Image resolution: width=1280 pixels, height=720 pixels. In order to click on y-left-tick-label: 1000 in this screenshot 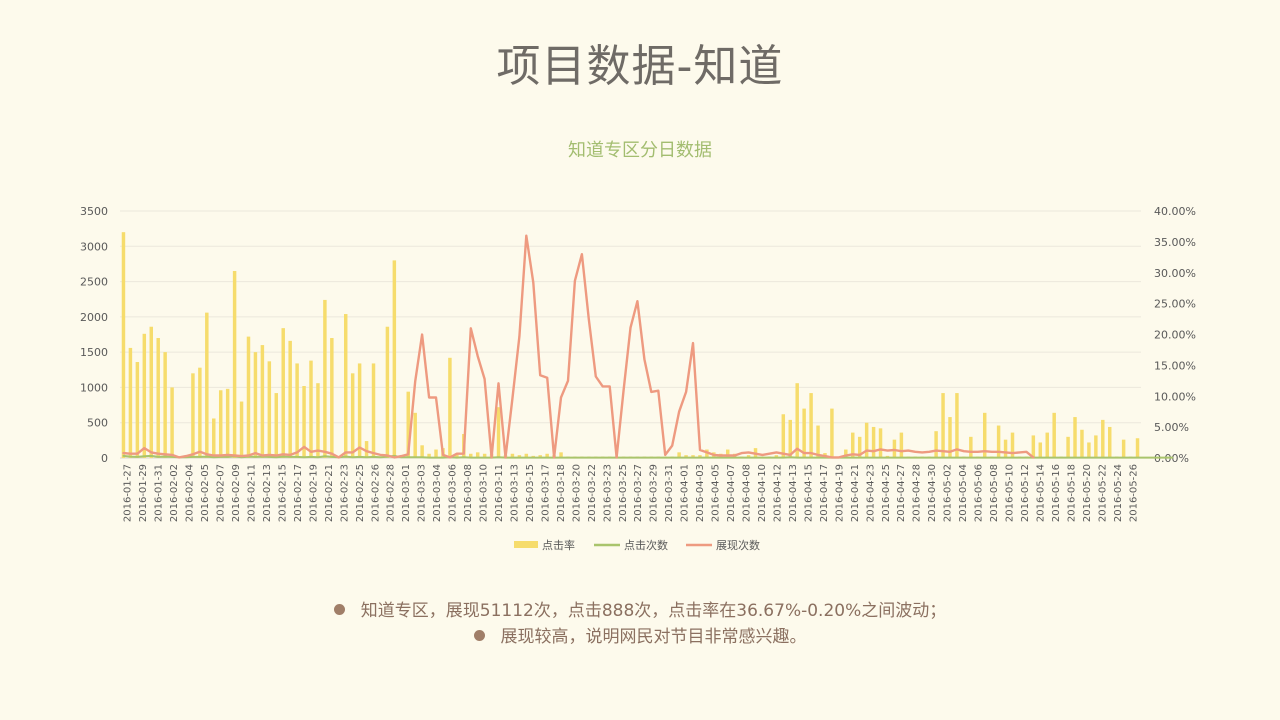, I will do `click(94, 387)`.